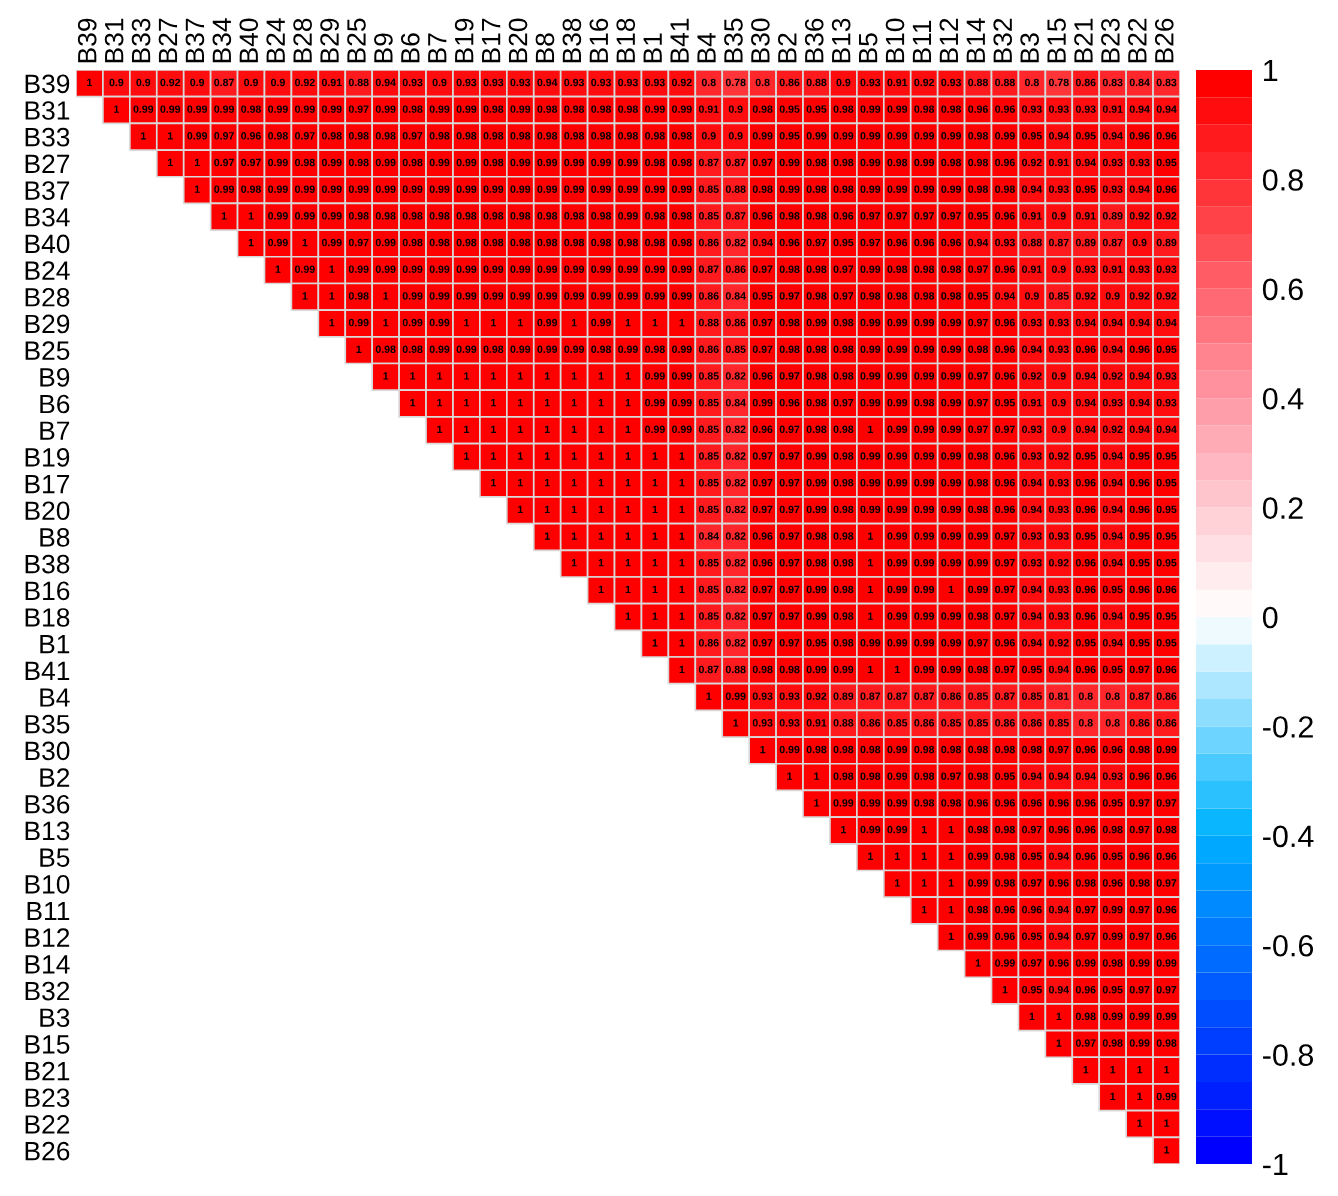  I want to click on y-tick-label: B17, so click(47, 484).